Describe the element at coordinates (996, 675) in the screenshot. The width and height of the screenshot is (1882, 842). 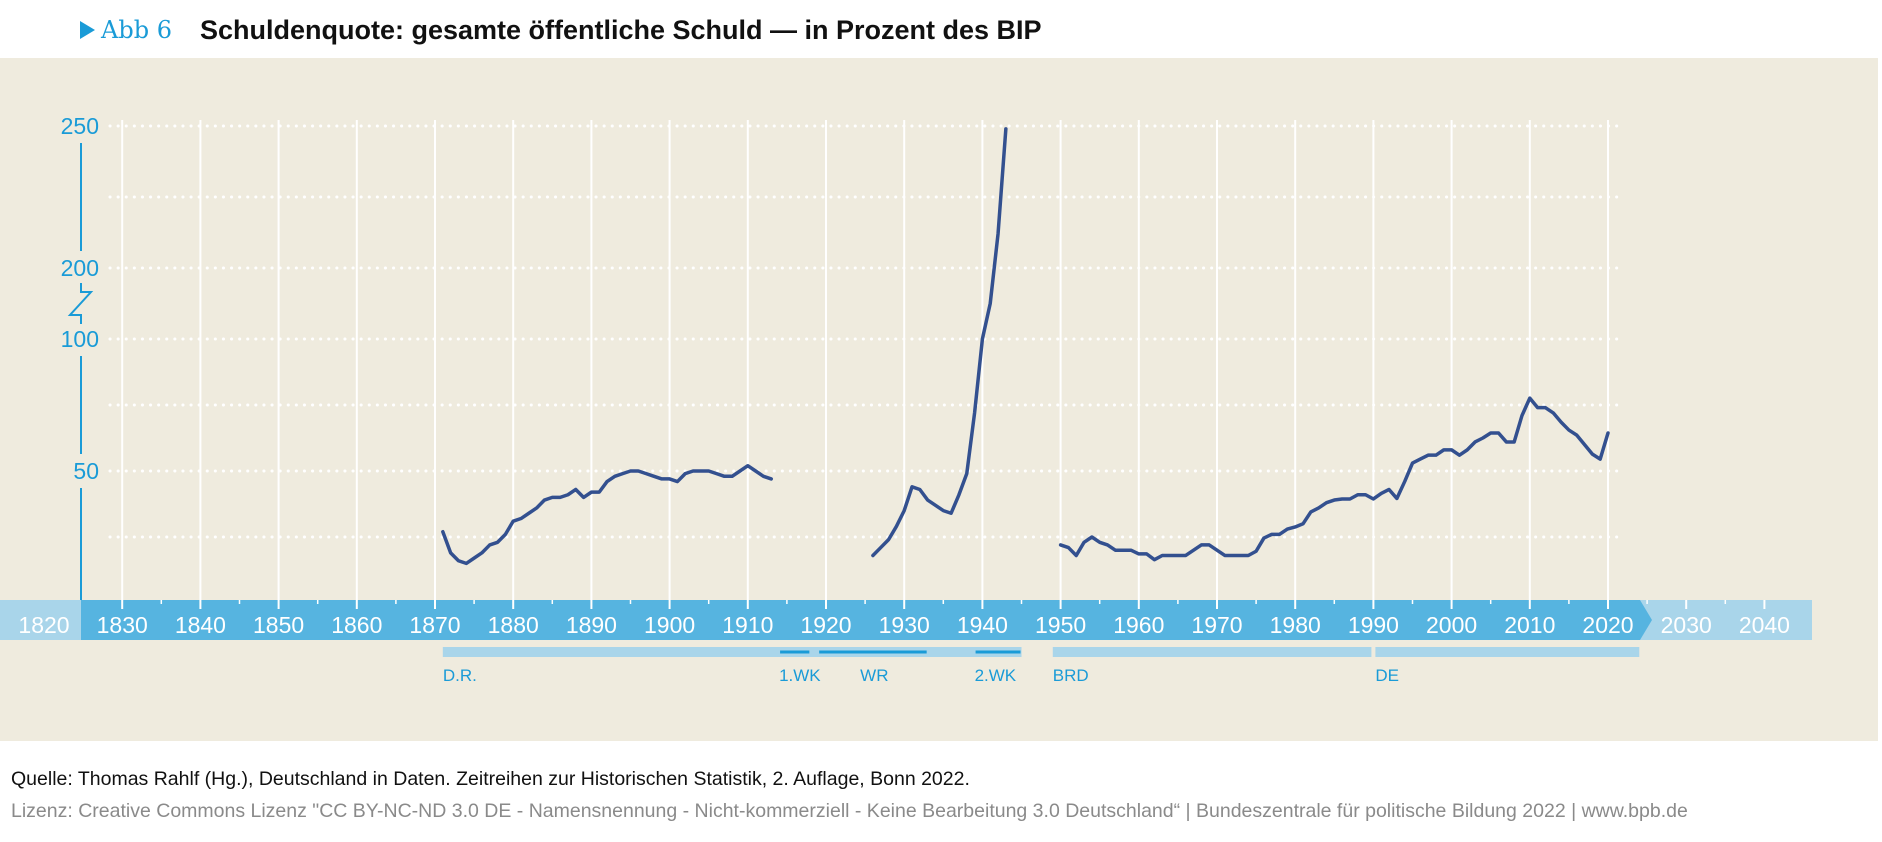
I see `period-label: 2.WK` at that location.